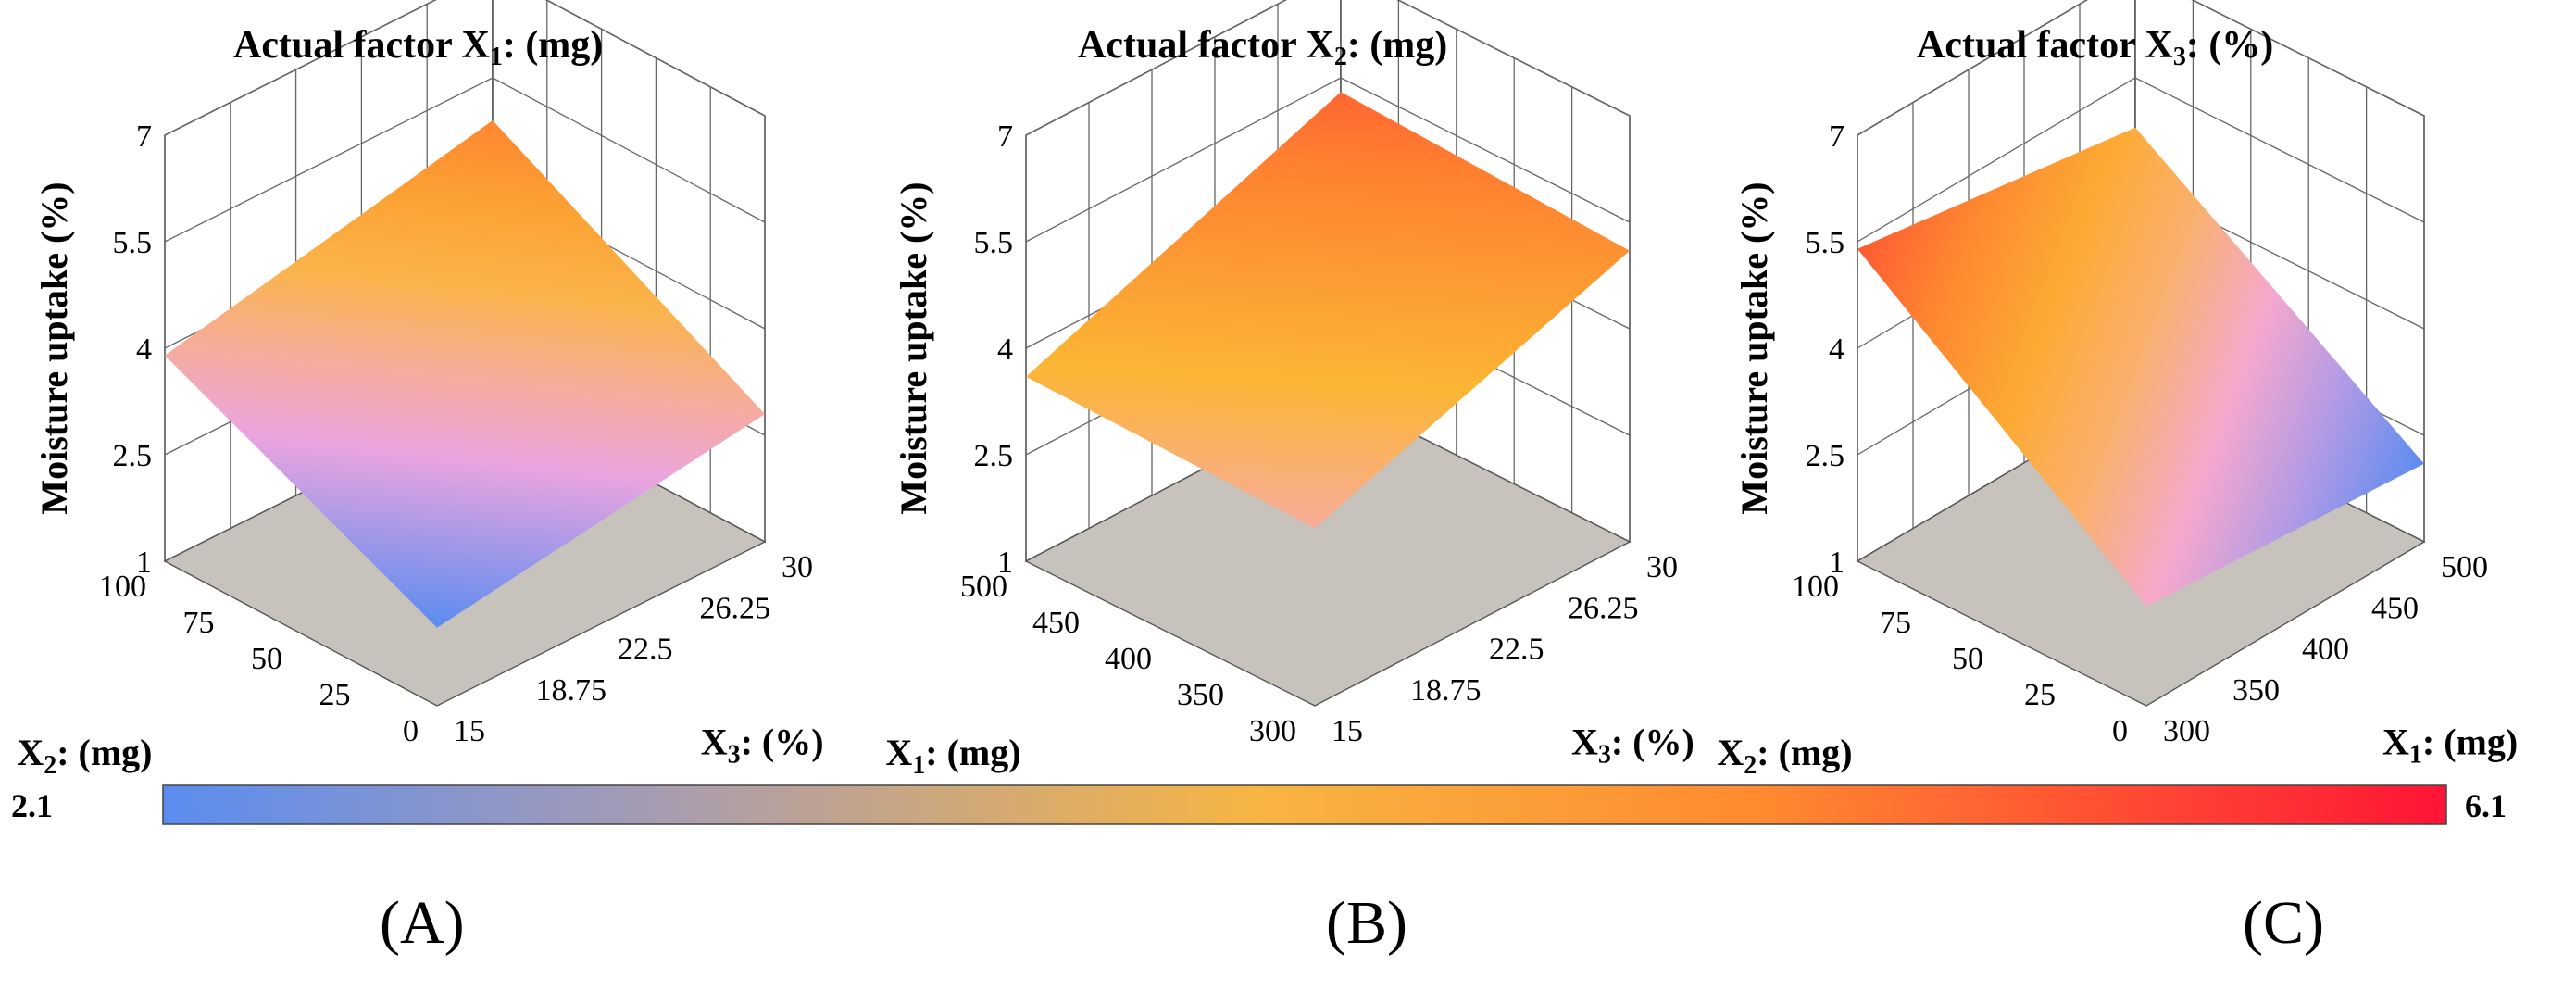 The image size is (2576, 991). What do you see at coordinates (2256, 690) in the screenshot?
I see `right-axis-tick-label: 350` at bounding box center [2256, 690].